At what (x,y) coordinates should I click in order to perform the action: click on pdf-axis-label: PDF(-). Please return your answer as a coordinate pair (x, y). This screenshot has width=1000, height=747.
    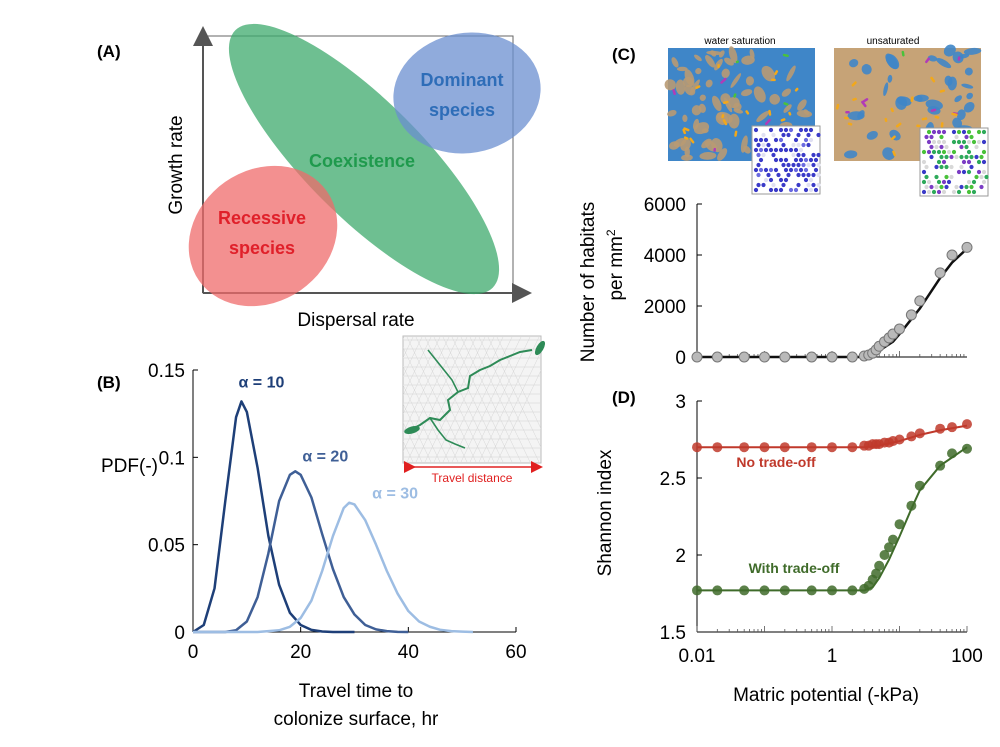
    Looking at the image, I should click on (129, 466).